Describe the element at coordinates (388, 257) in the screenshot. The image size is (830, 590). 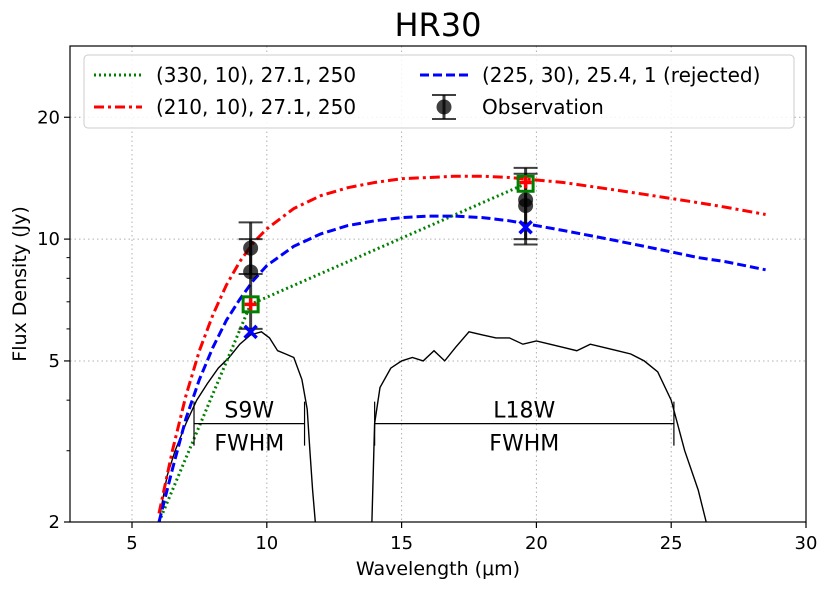
I see `model-points` at that location.